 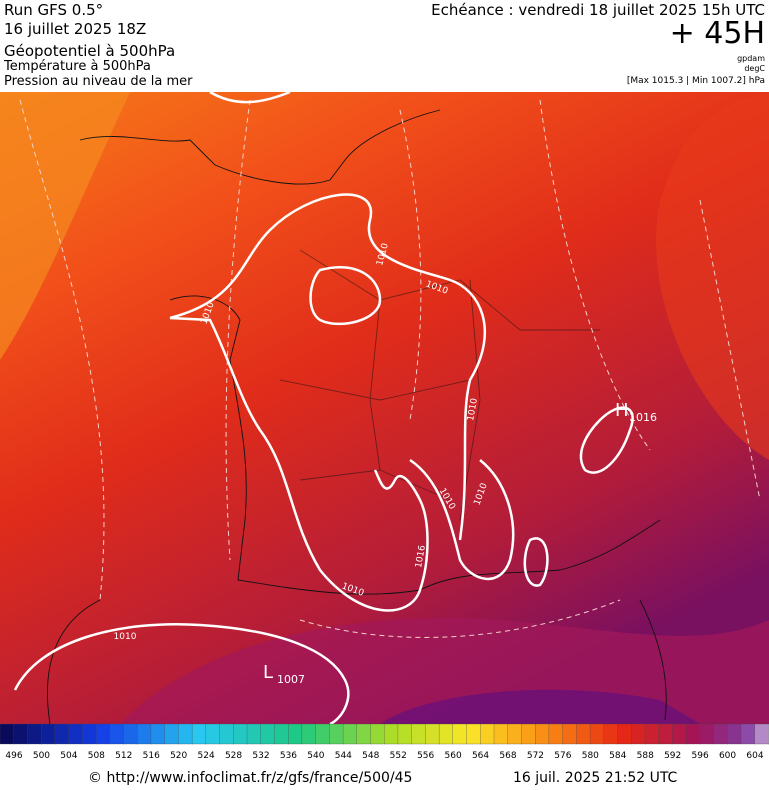 I want to click on scale-label: 500, so click(x=41, y=756).